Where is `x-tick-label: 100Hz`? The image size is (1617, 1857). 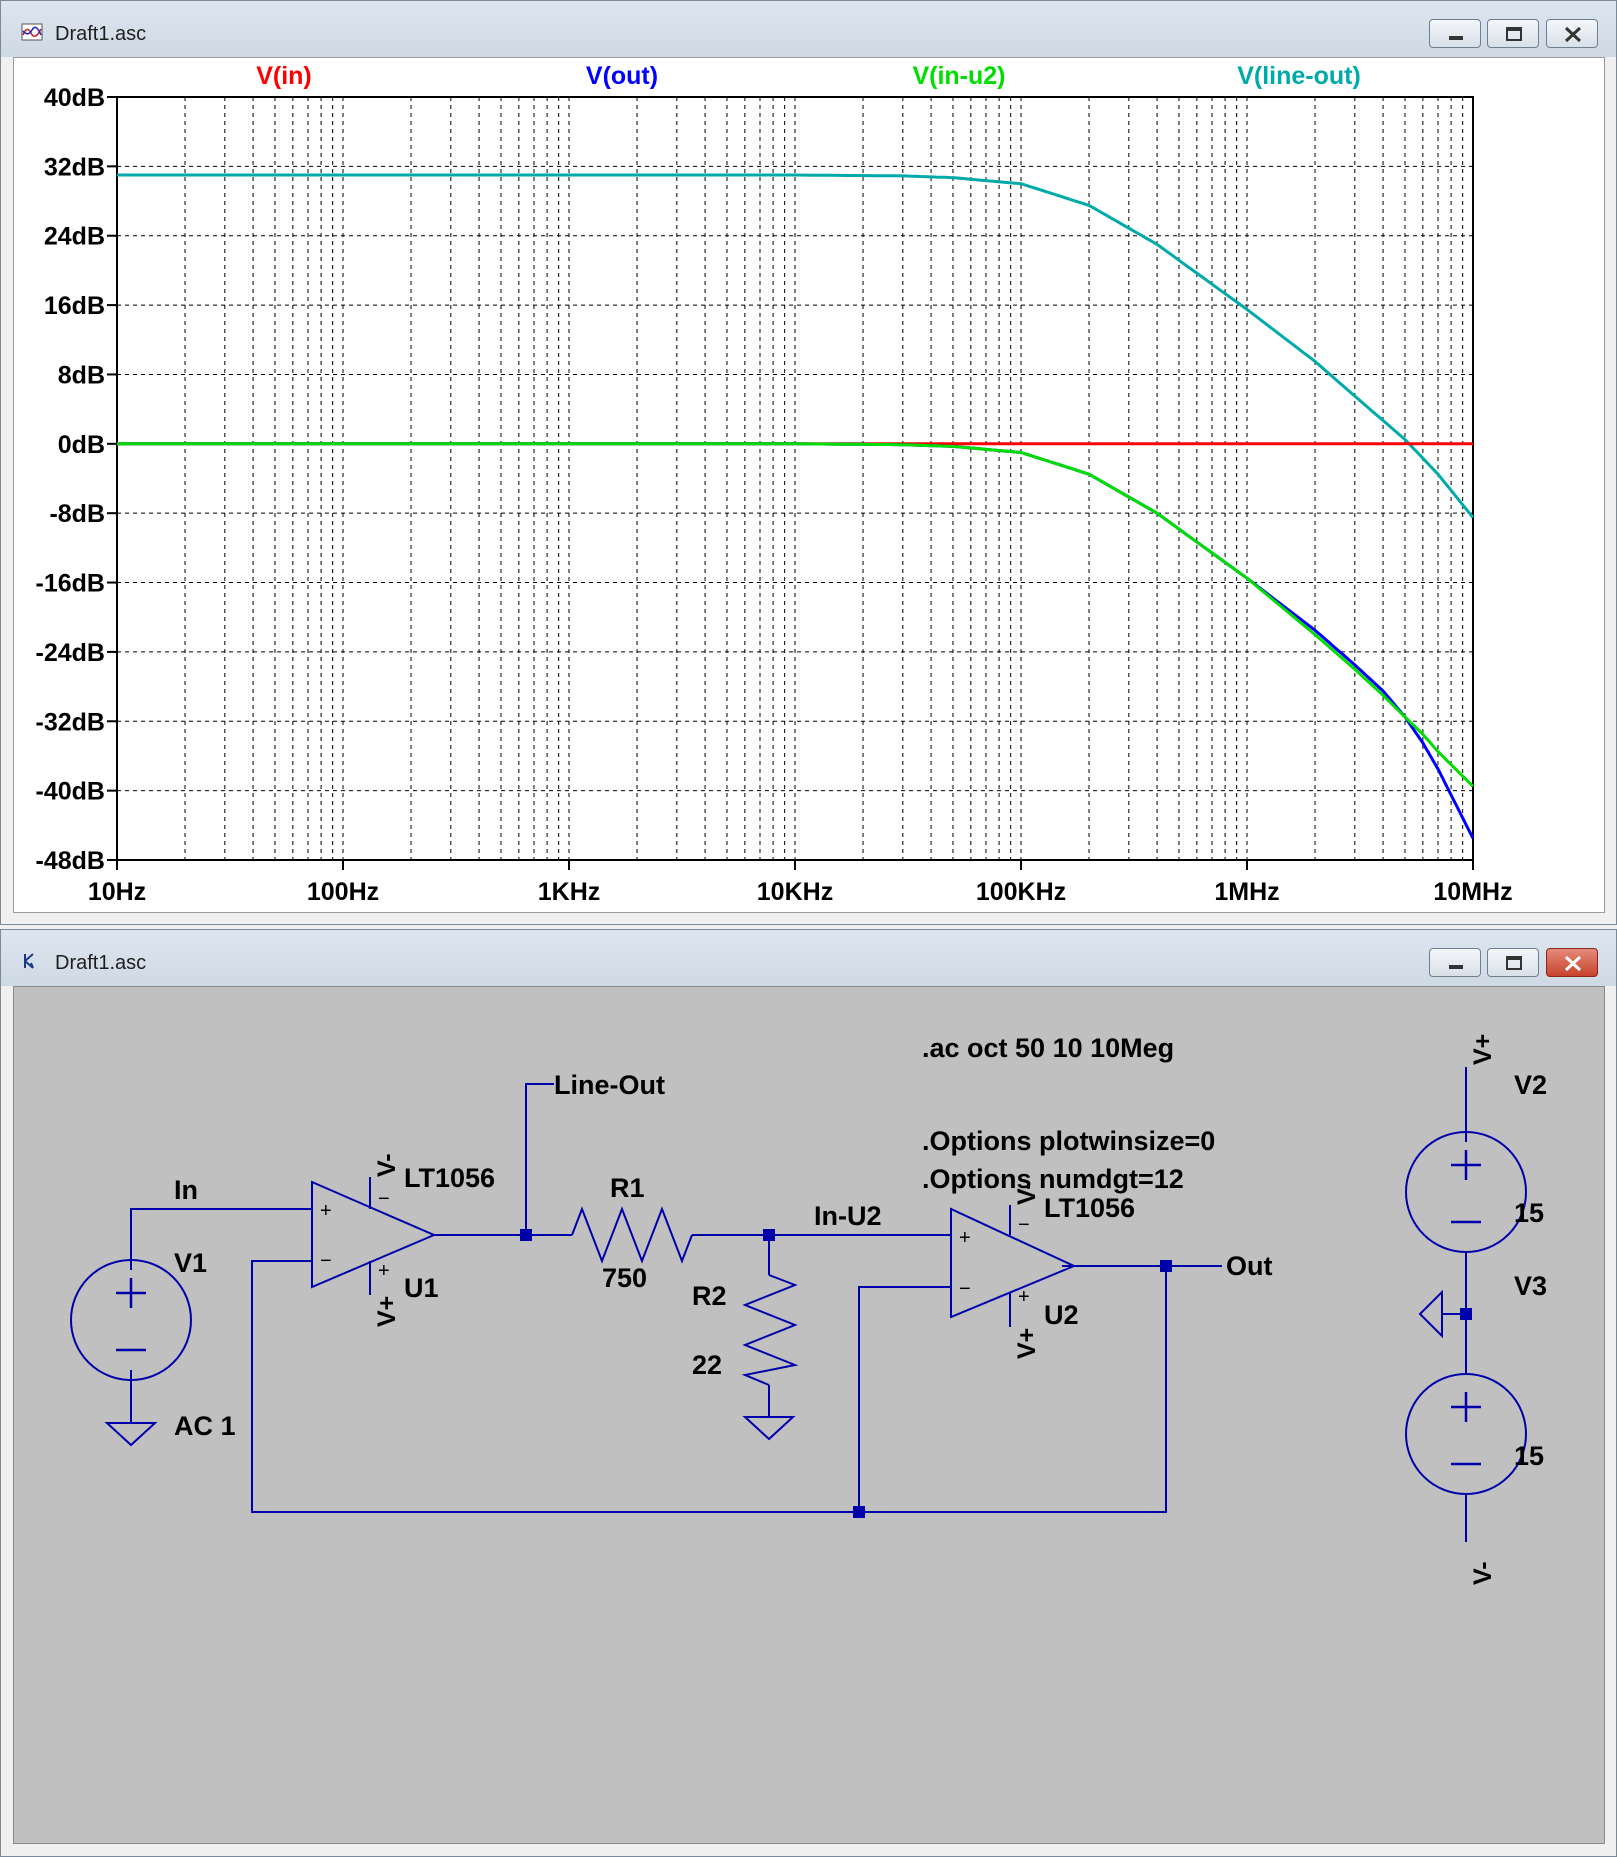
x-tick-label: 100Hz is located at coordinates (343, 892).